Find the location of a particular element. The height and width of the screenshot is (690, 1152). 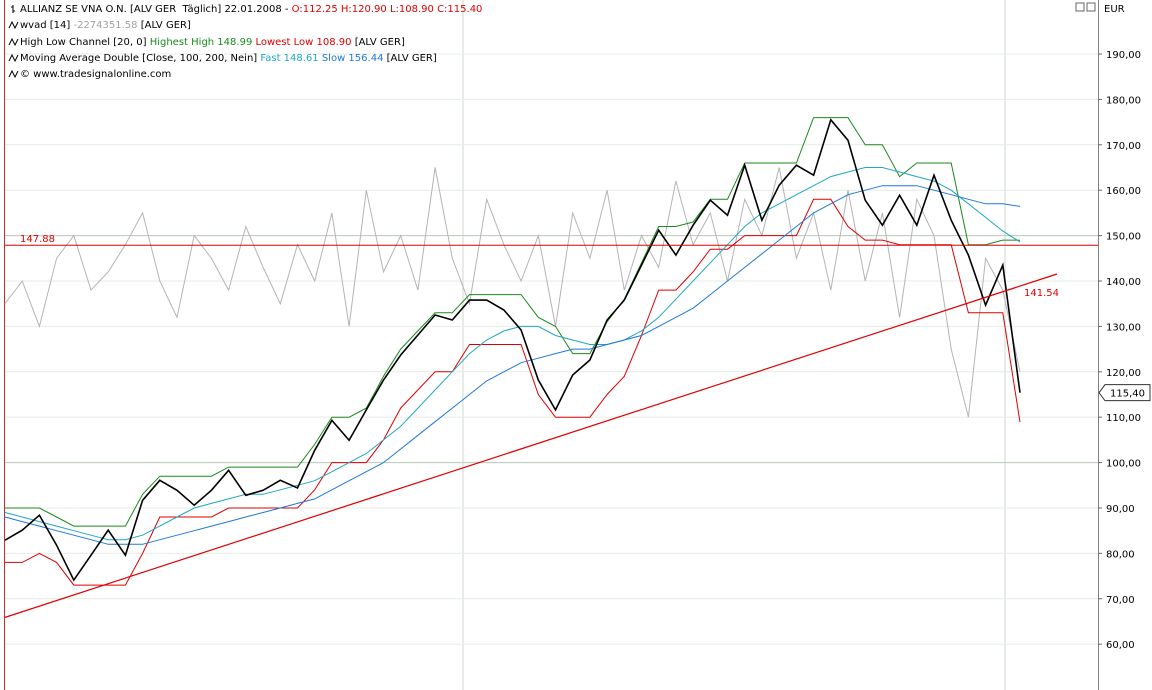

legend-text: Fast 148.61 is located at coordinates (289, 58).